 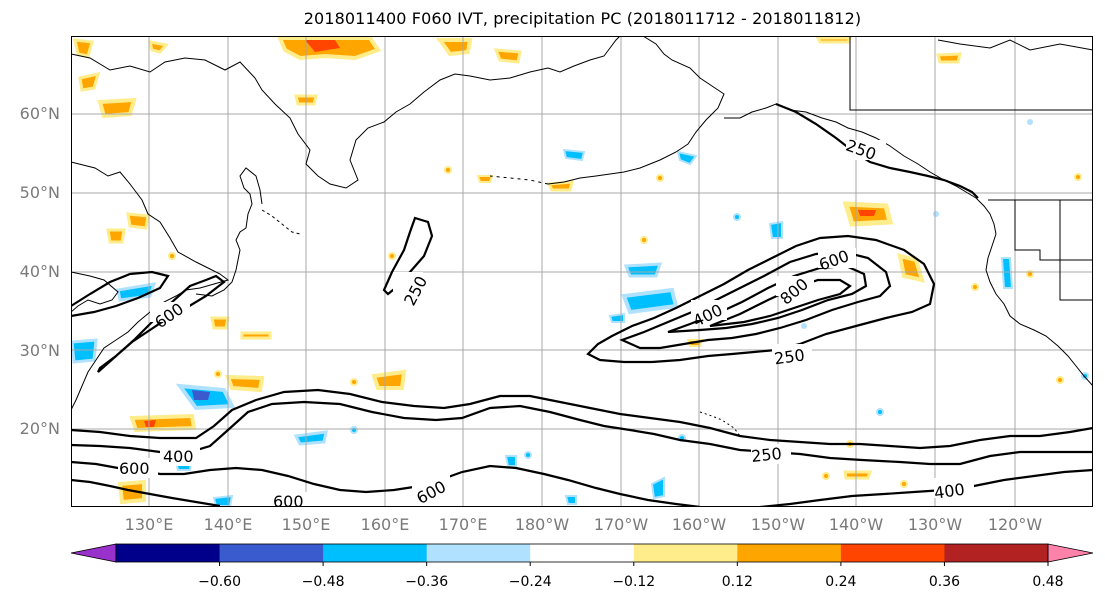 What do you see at coordinates (778, 524) in the screenshot?
I see `lon-label-150w: 150°W` at bounding box center [778, 524].